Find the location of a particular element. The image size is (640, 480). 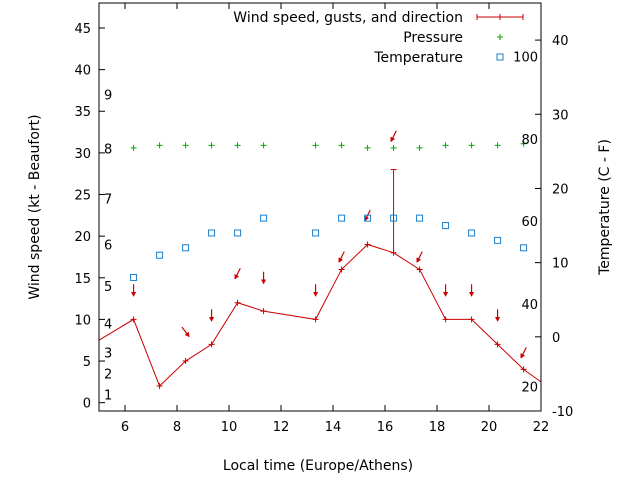

y-tick-label-left: 40 is located at coordinates (82, 71).